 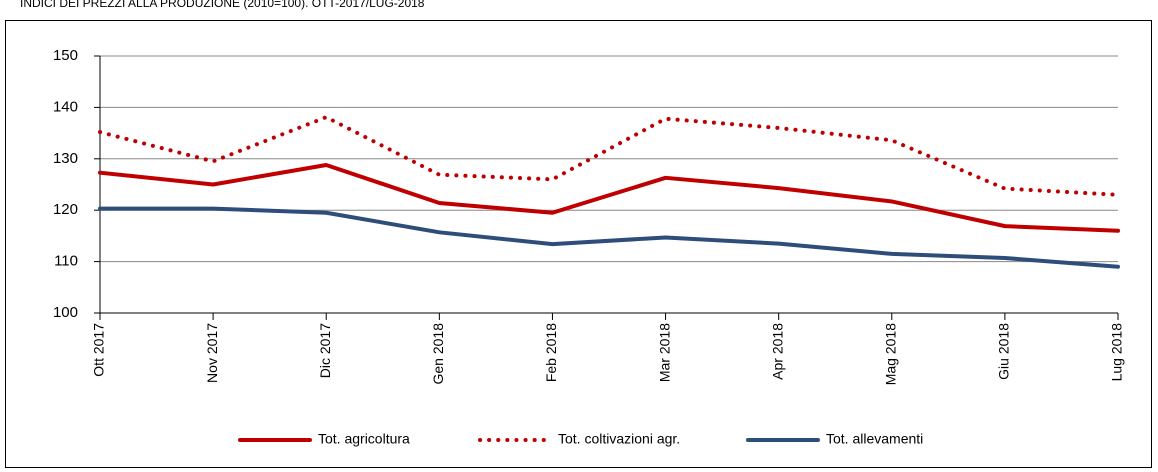 What do you see at coordinates (65, 158) in the screenshot?
I see `y-tick-label: 130` at bounding box center [65, 158].